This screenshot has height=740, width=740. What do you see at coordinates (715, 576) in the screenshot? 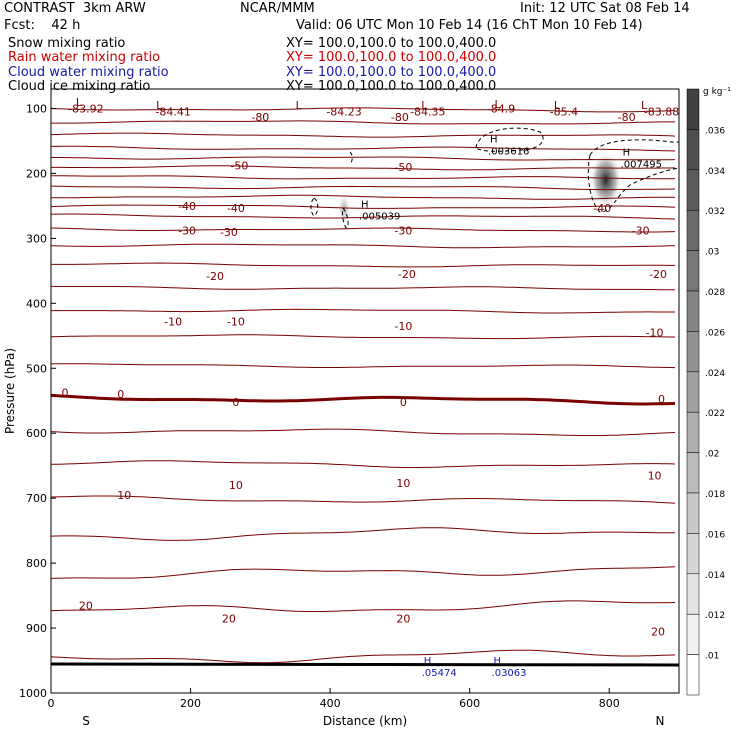
I see `colorbar-tick-label: .014` at bounding box center [715, 576].